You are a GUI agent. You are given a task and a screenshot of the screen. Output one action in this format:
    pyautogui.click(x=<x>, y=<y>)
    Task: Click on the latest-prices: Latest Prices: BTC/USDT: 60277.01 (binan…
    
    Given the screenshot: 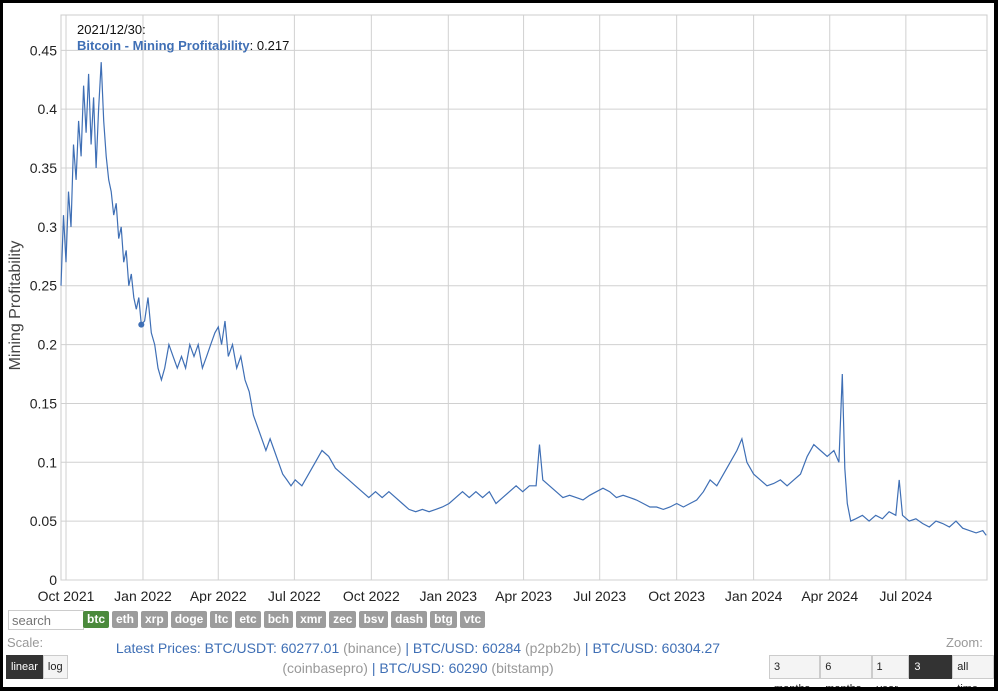 What is the action you would take?
    pyautogui.click(x=418, y=658)
    